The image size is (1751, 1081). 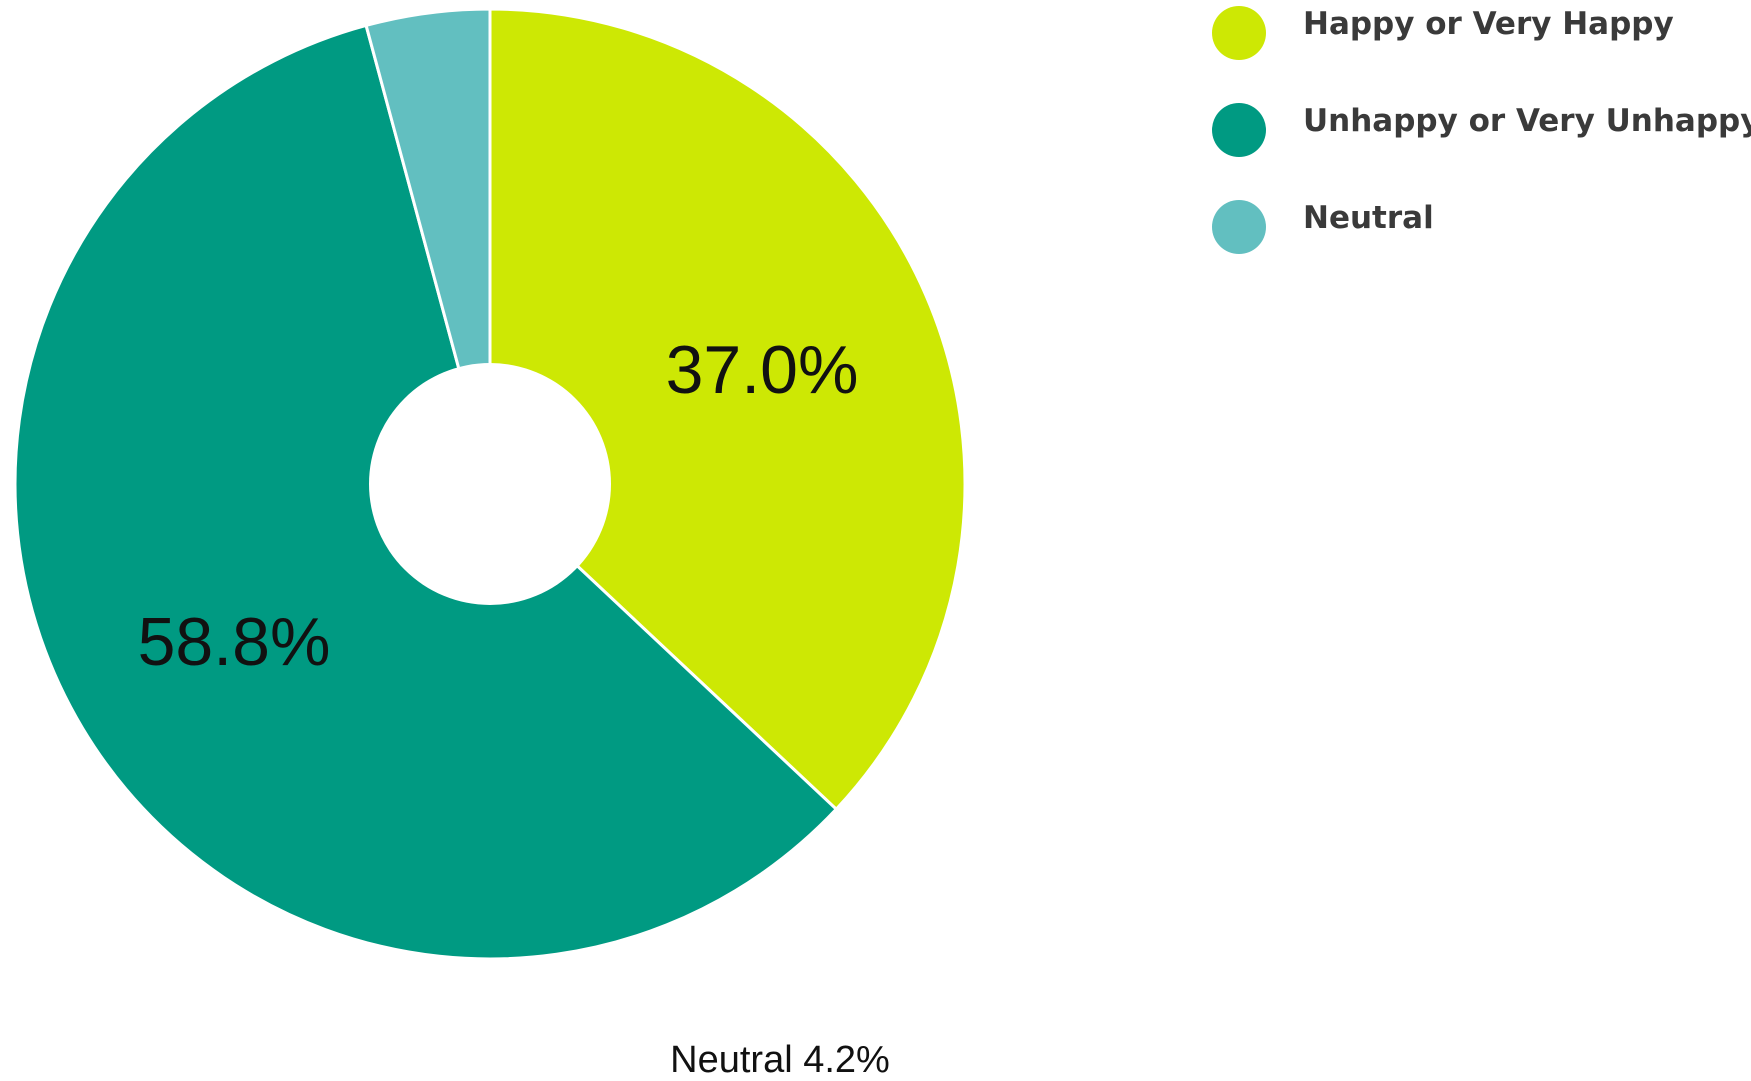 What do you see at coordinates (1368, 217) in the screenshot?
I see `legend-label-neutral: Neutral` at bounding box center [1368, 217].